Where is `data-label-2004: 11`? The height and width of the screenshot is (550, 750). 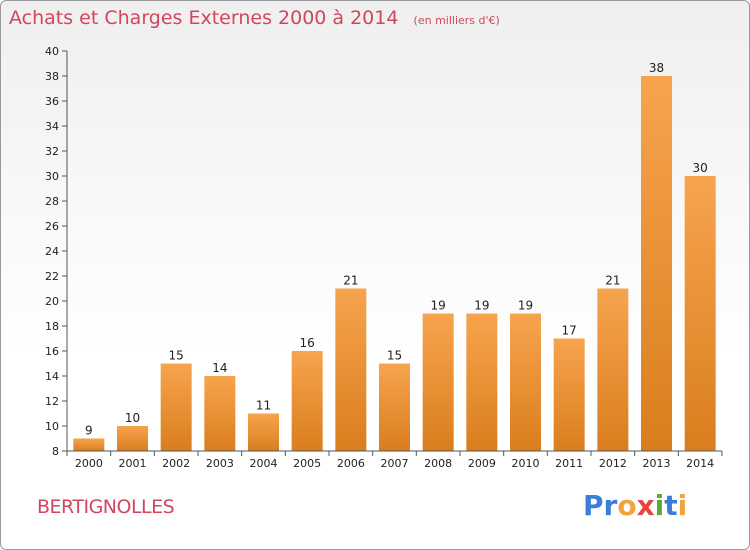 data-label-2004: 11 is located at coordinates (263, 406).